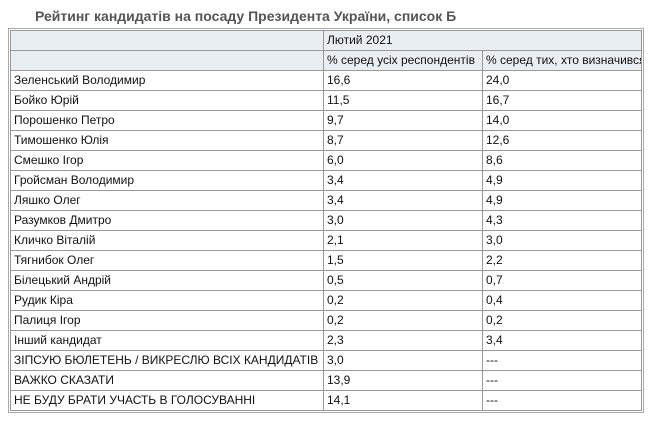  I want to click on candidate-name: Ляшко Олег, so click(167, 200).